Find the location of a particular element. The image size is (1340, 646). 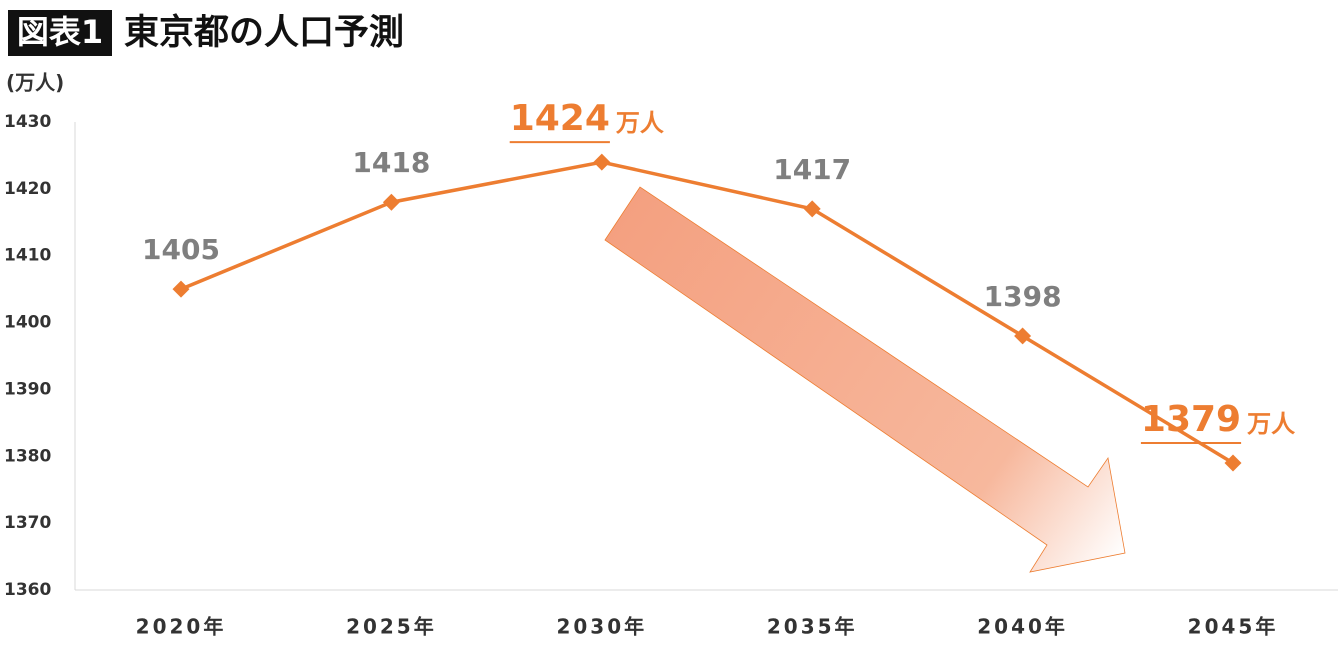

x-tick-label: 2040年 is located at coordinates (1022, 627).